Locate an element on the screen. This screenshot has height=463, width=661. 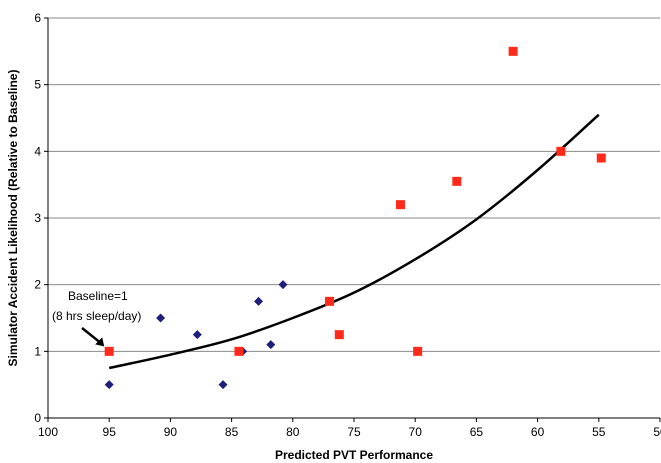
y-tick-label: 4 is located at coordinates (37, 151).